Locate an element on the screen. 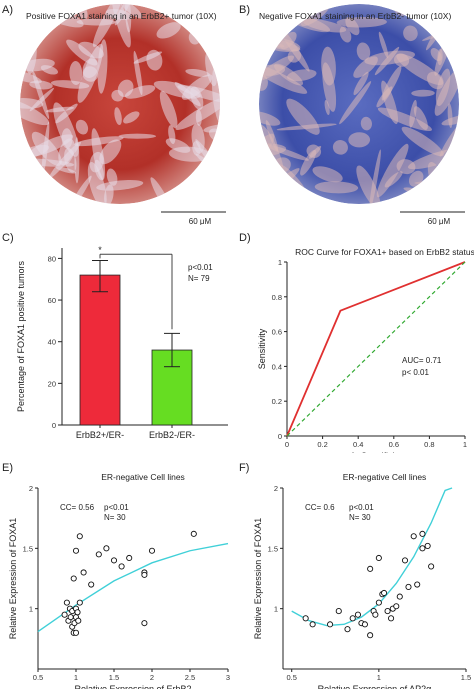 This screenshot has height=689, width=474. x-tick-label-e: 1.5 is located at coordinates (114, 677).